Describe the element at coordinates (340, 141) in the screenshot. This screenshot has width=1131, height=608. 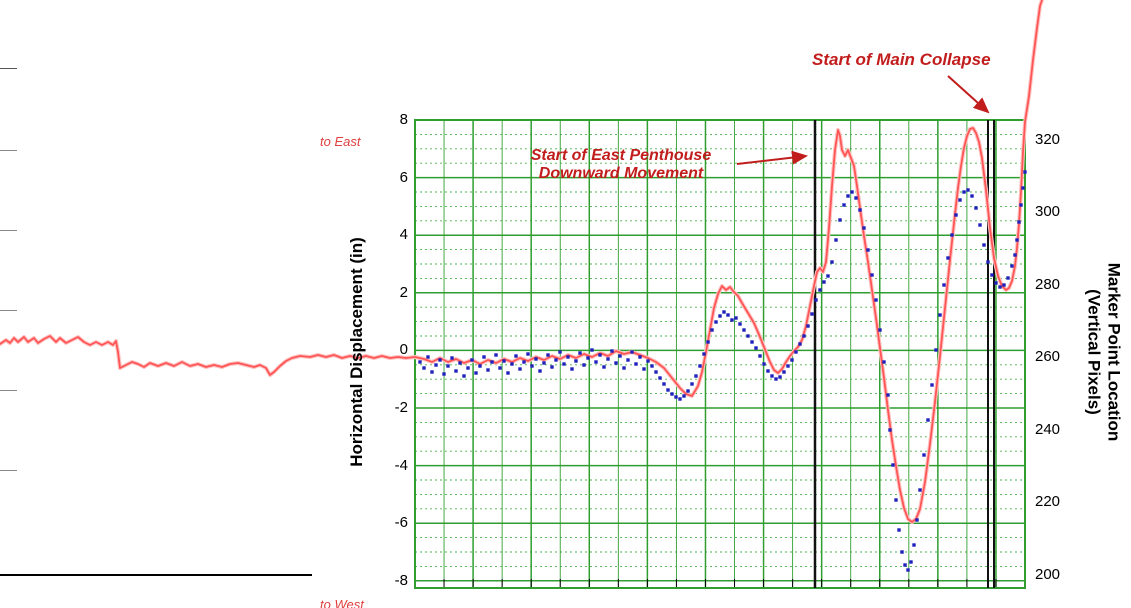
I see `to-east-label: to East` at that location.